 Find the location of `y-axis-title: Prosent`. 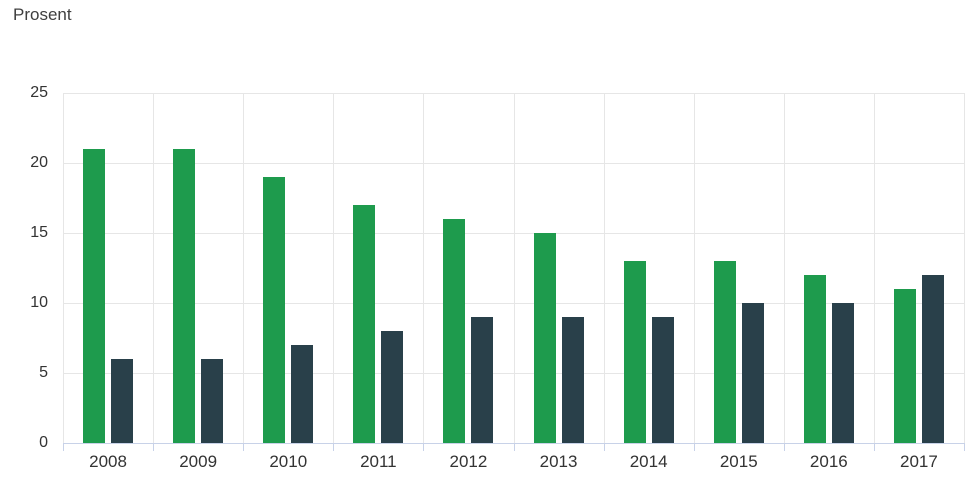

y-axis-title: Prosent is located at coordinates (42, 14).